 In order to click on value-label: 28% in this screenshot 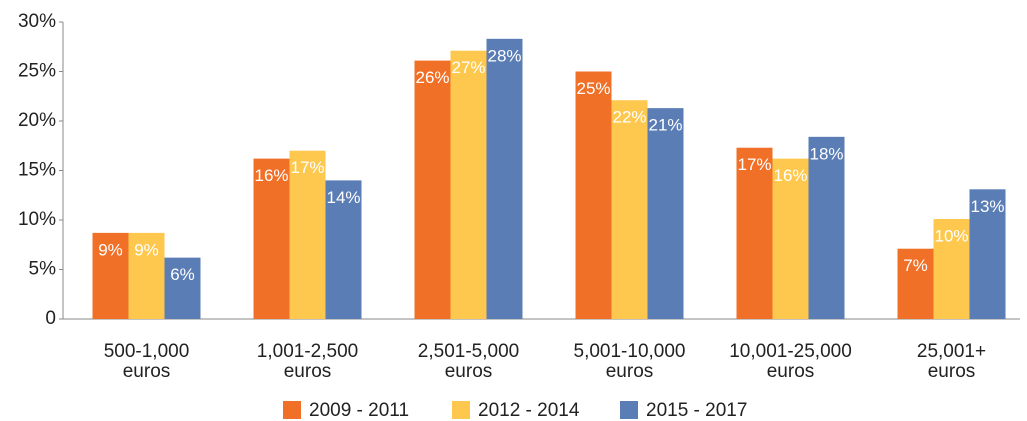, I will do `click(504, 55)`.